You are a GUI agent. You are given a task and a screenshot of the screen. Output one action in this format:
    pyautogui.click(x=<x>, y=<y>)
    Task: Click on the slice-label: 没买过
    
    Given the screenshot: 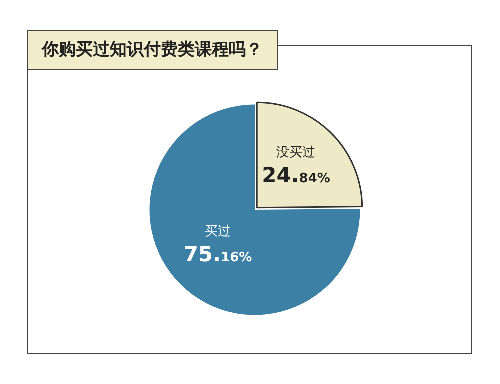 What is the action you would take?
    pyautogui.click(x=296, y=152)
    